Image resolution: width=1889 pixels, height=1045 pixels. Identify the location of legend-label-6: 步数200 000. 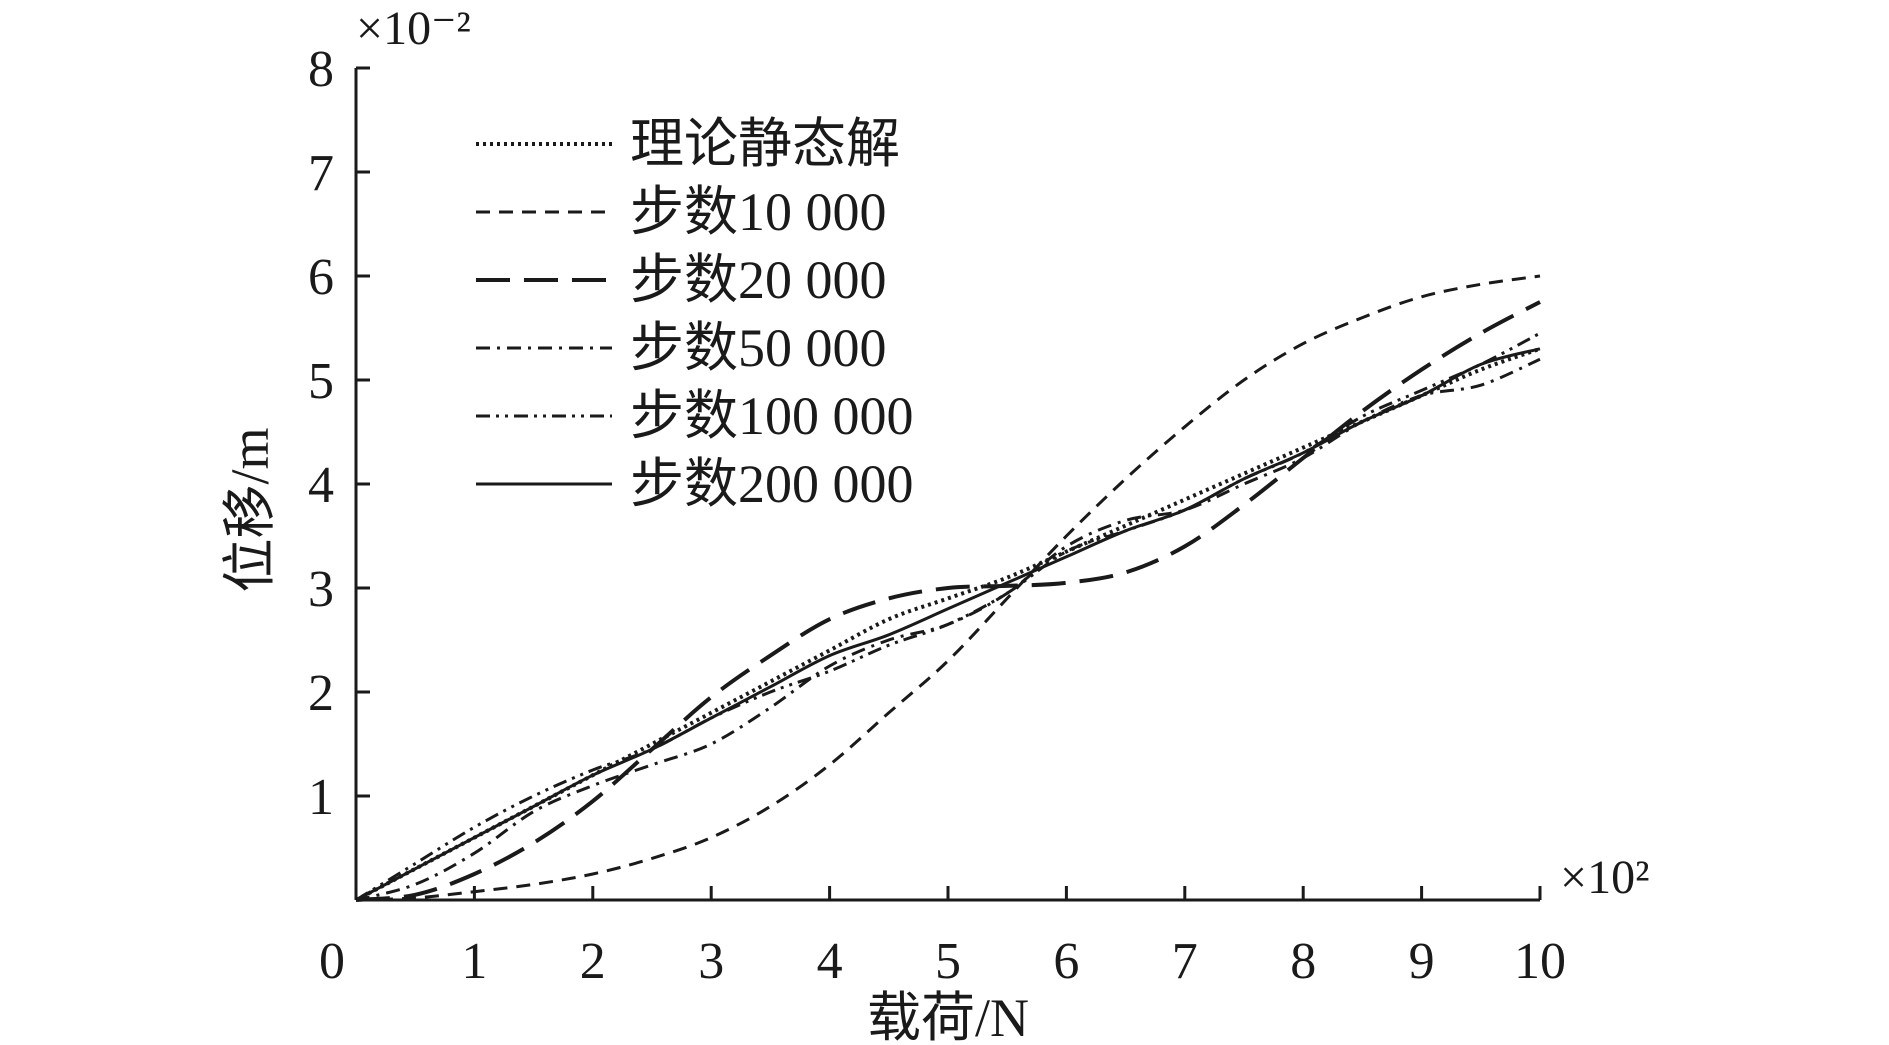
(772, 484).